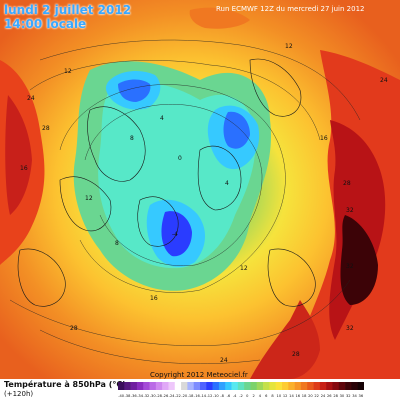  What do you see at coordinates (272, 396) in the screenshot?
I see `scale-tick-label: 8` at bounding box center [272, 396].